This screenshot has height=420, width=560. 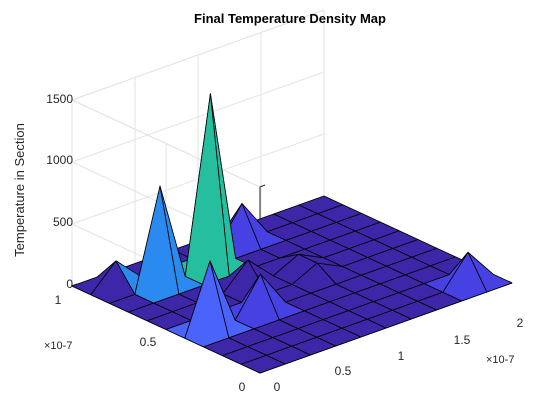 I want to click on x-tick-2: 2, so click(x=520, y=323).